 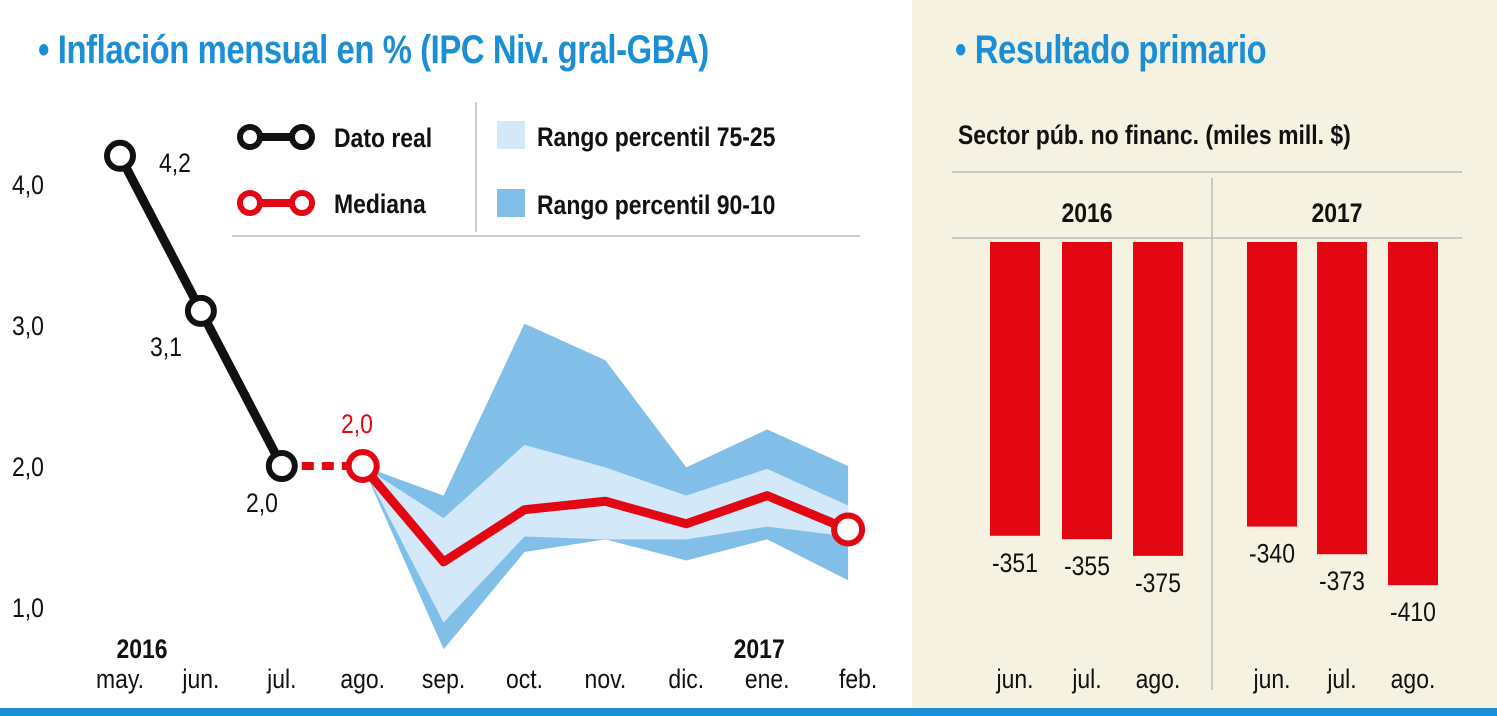 What do you see at coordinates (362, 679) in the screenshot?
I see `x-tick-label: ago.` at bounding box center [362, 679].